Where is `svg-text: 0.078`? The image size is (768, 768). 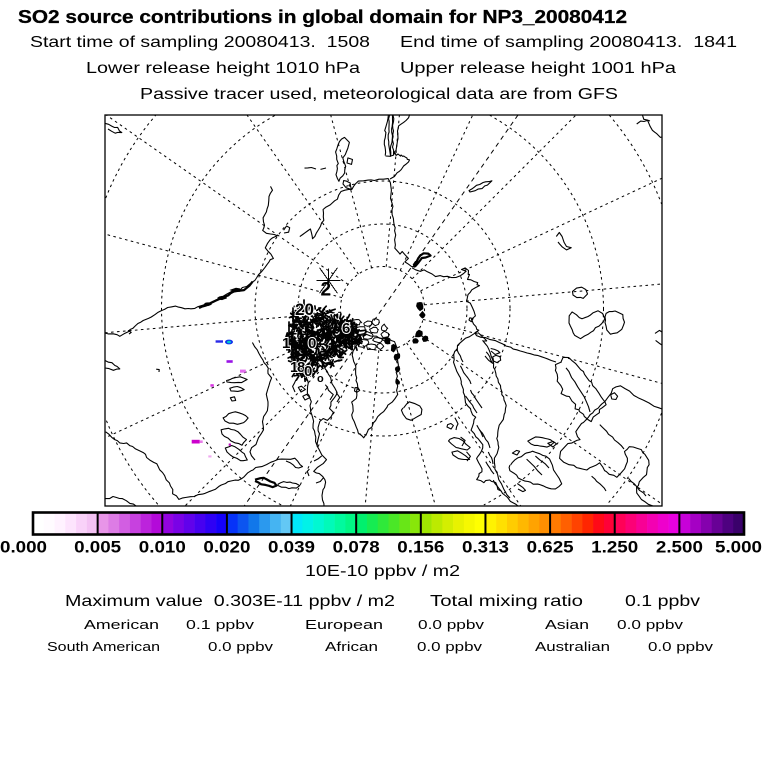
svg-text: 0.078 is located at coordinates (356, 547).